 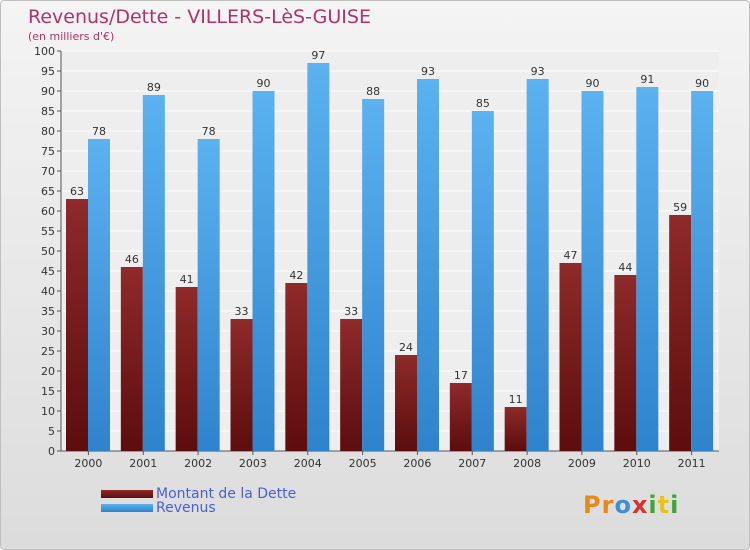 What do you see at coordinates (48, 231) in the screenshot?
I see `y-tick-label: 55` at bounding box center [48, 231].